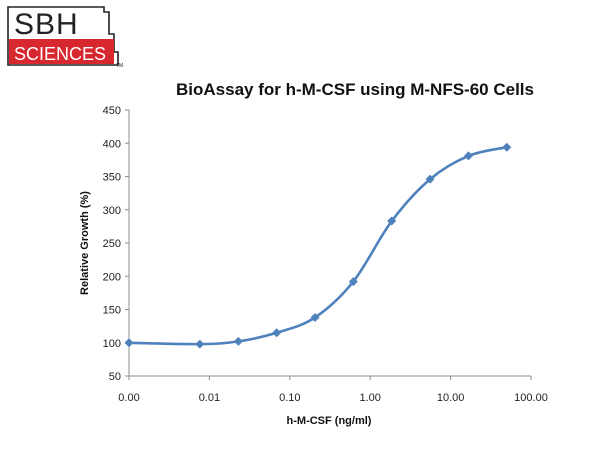  Describe the element at coordinates (112, 111) in the screenshot. I see `y-tick-label: 450` at that location.